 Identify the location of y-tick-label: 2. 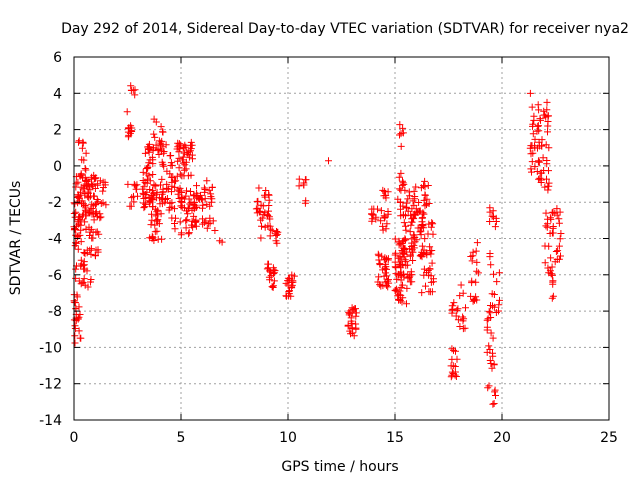
(57, 131).